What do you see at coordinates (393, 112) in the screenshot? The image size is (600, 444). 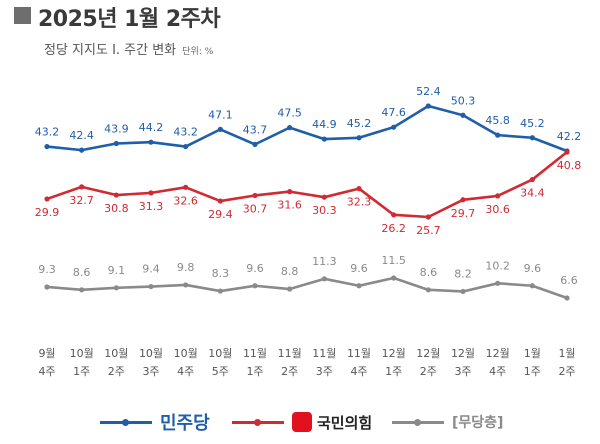 I see `data-label: 47.6` at bounding box center [393, 112].